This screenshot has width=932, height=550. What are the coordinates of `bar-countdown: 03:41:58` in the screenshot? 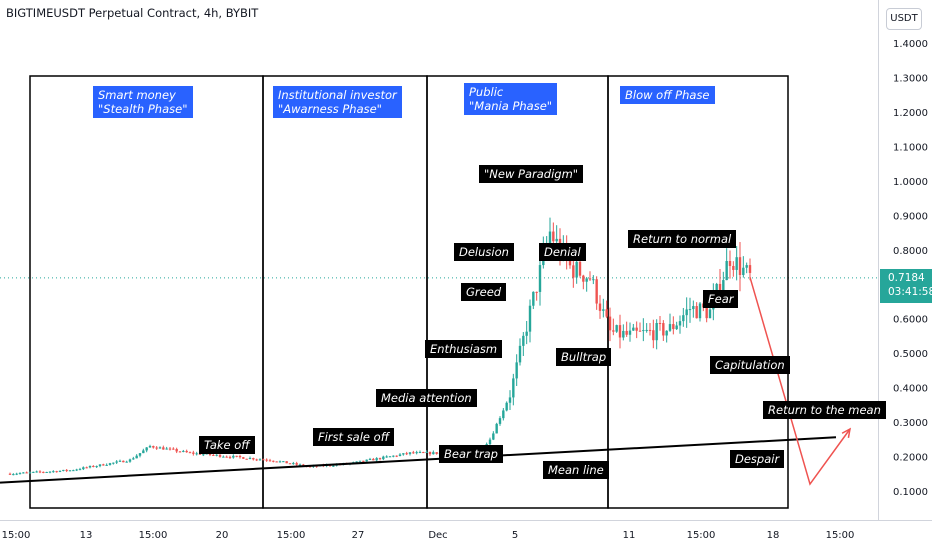 It's located at (910, 292).